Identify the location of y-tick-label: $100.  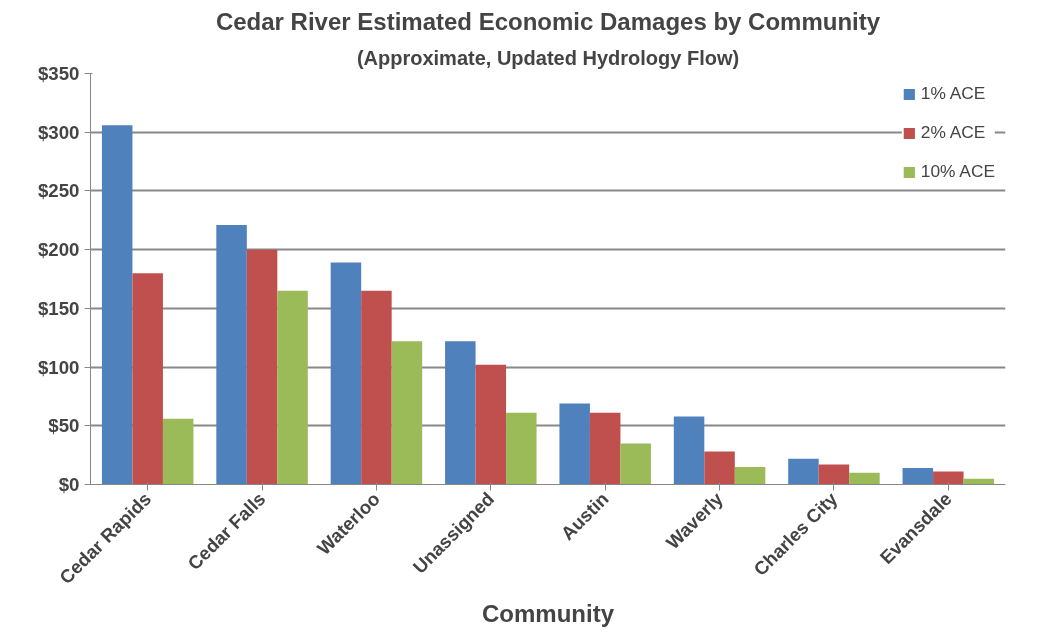
(59, 367).